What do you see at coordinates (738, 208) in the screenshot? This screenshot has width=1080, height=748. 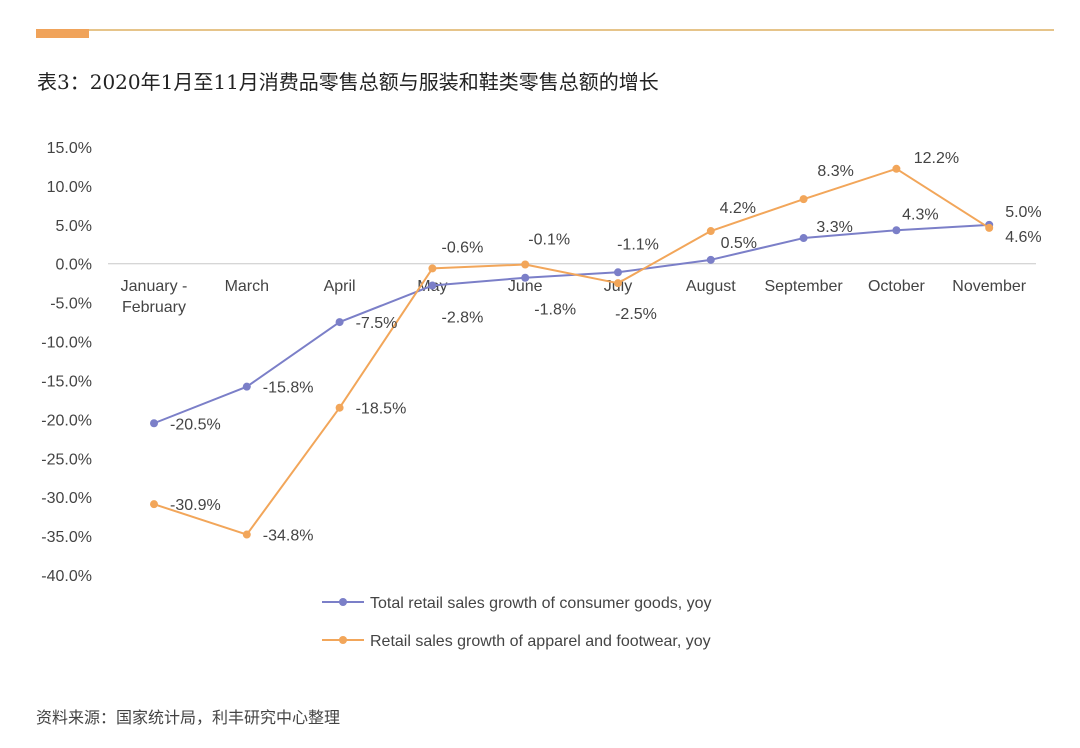 I see `data-label: 4.2%` at bounding box center [738, 208].